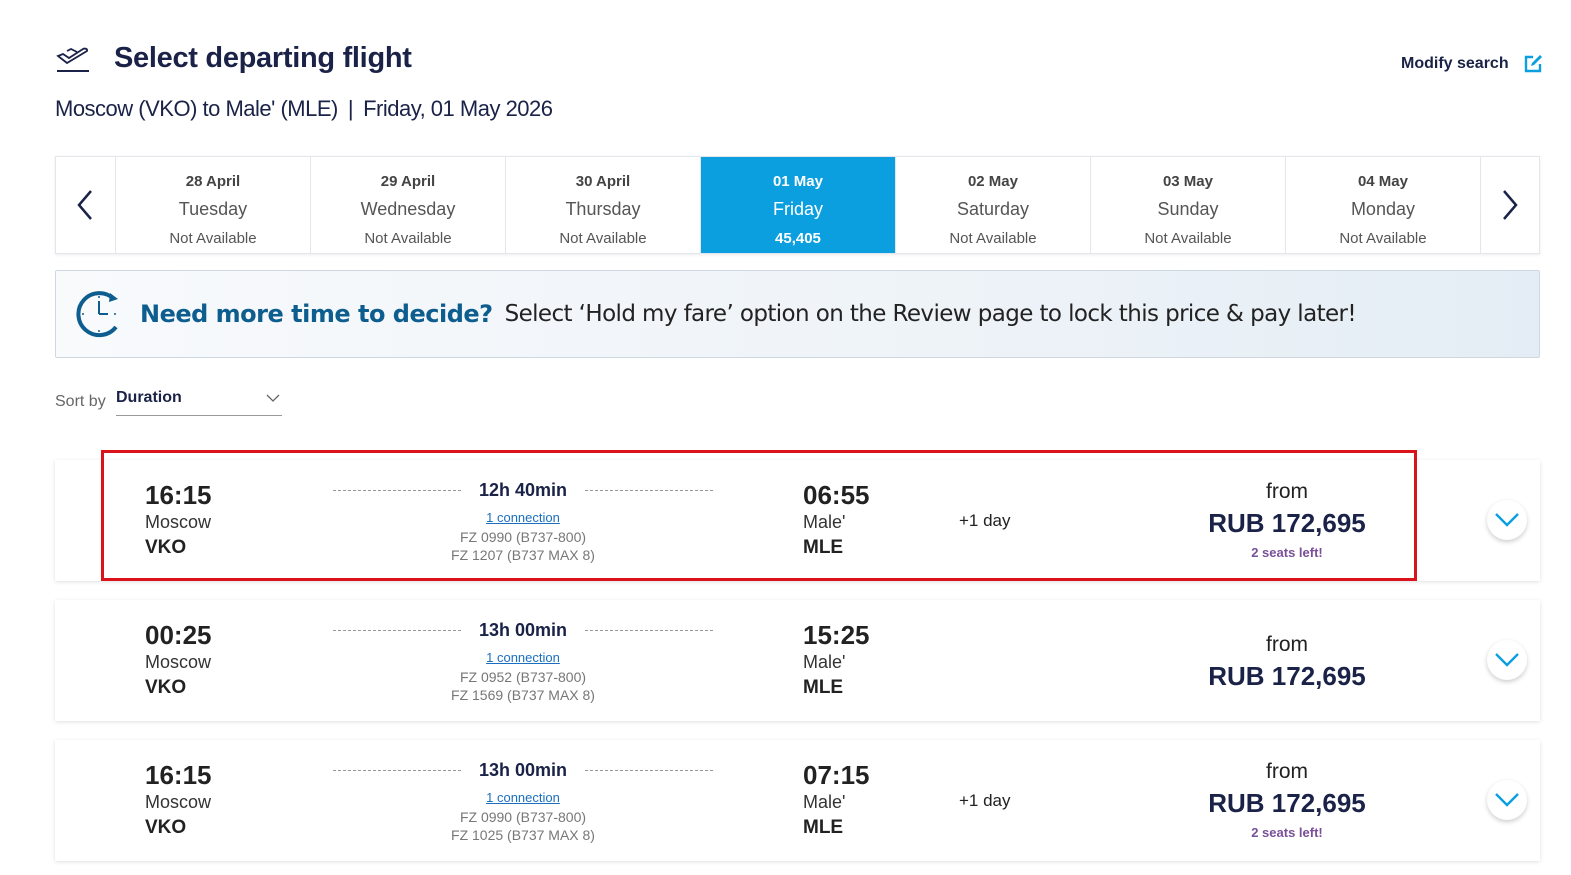  I want to click on date-option: 29 April Wednesday Not Available, so click(407, 205).